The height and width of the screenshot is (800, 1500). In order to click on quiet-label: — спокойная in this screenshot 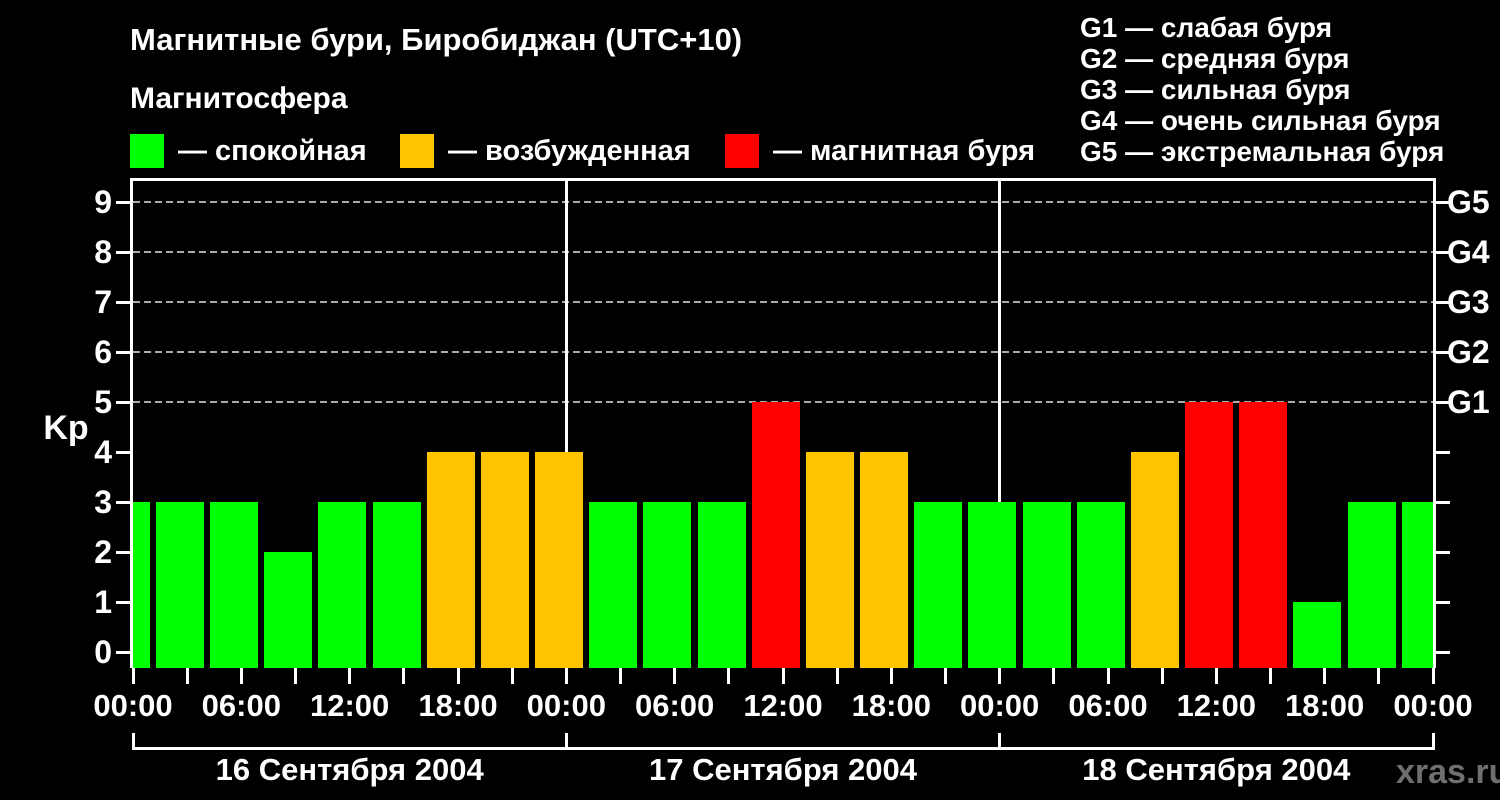, I will do `click(272, 151)`.